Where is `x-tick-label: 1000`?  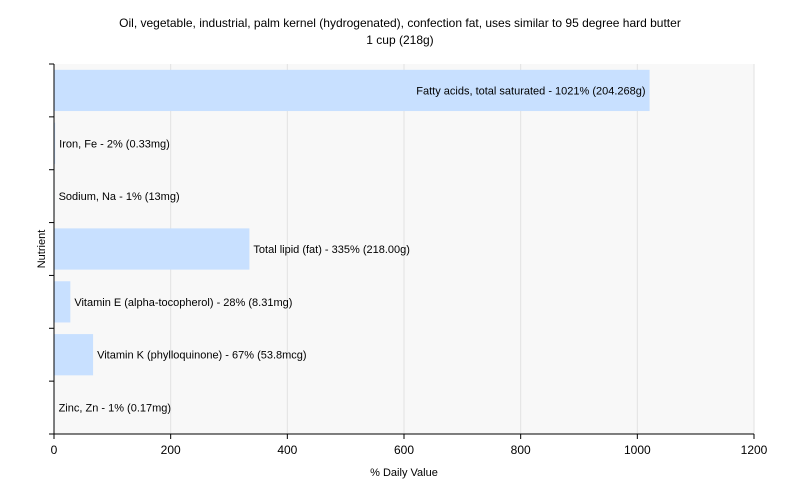
x-tick-label: 1000 is located at coordinates (637, 450).